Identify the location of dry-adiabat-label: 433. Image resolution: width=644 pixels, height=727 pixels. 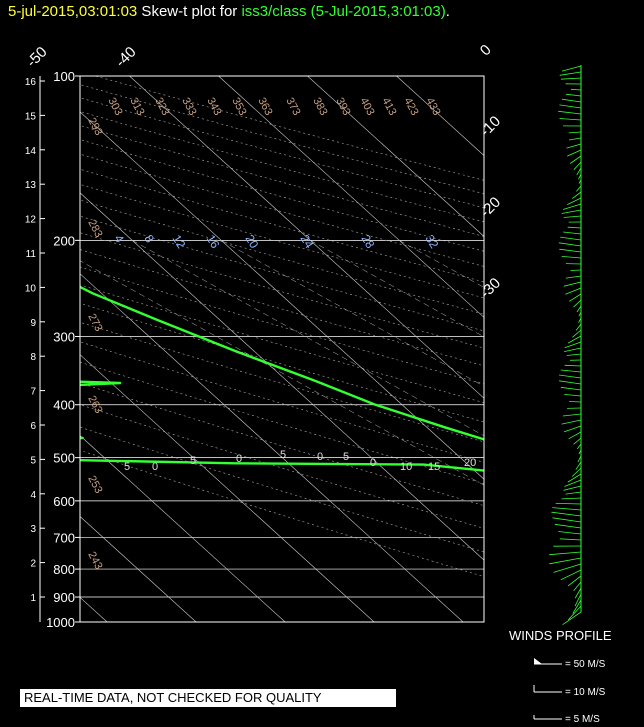
(432, 107).